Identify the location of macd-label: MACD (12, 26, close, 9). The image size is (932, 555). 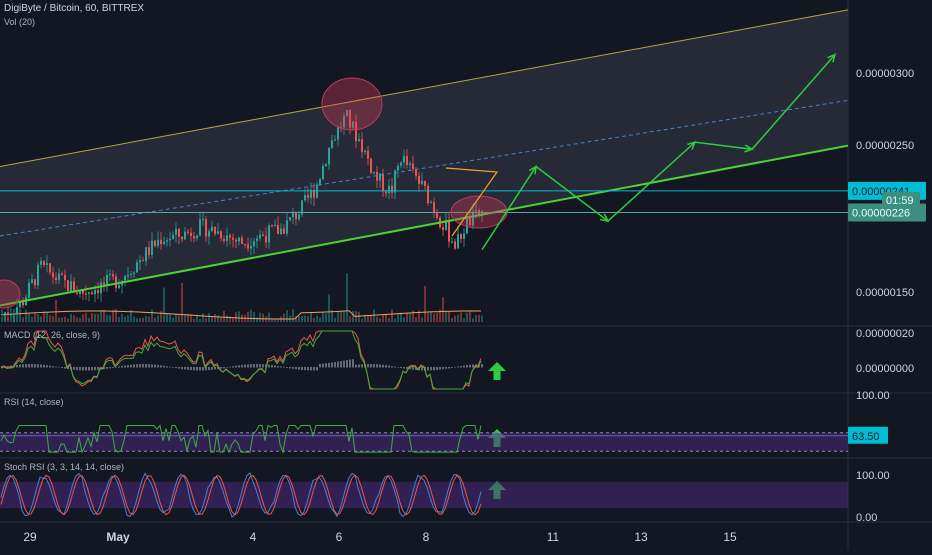
(52, 335).